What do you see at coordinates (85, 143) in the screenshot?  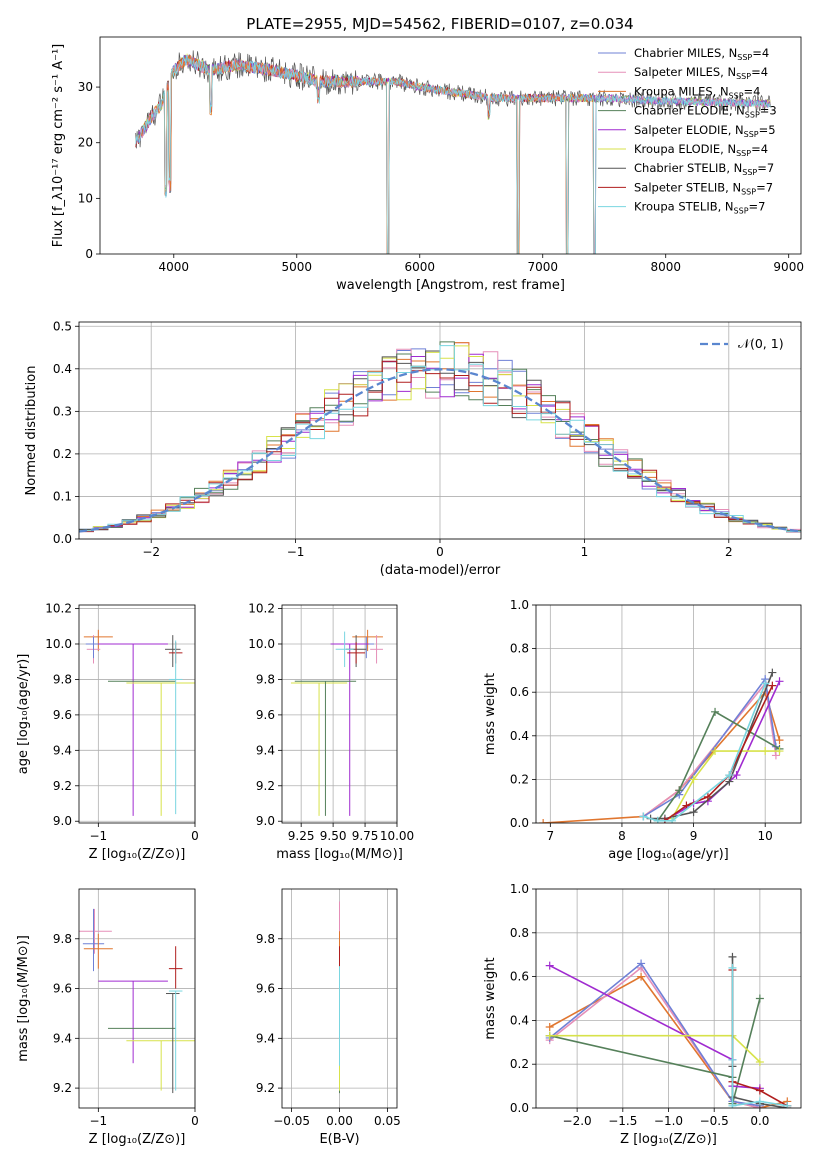 I see `y-tick-label: 20` at bounding box center [85, 143].